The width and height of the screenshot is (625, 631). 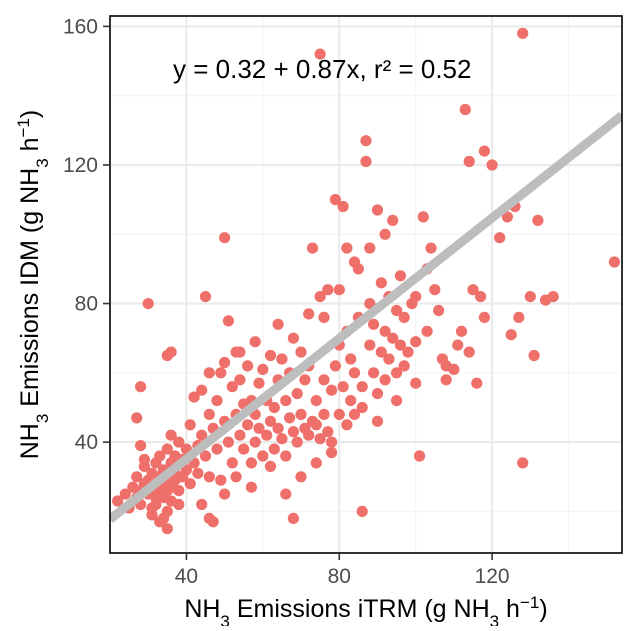 I want to click on regression-annotation: y = 0.32 + 0.87x, r² = 0.52, so click(x=322, y=69).